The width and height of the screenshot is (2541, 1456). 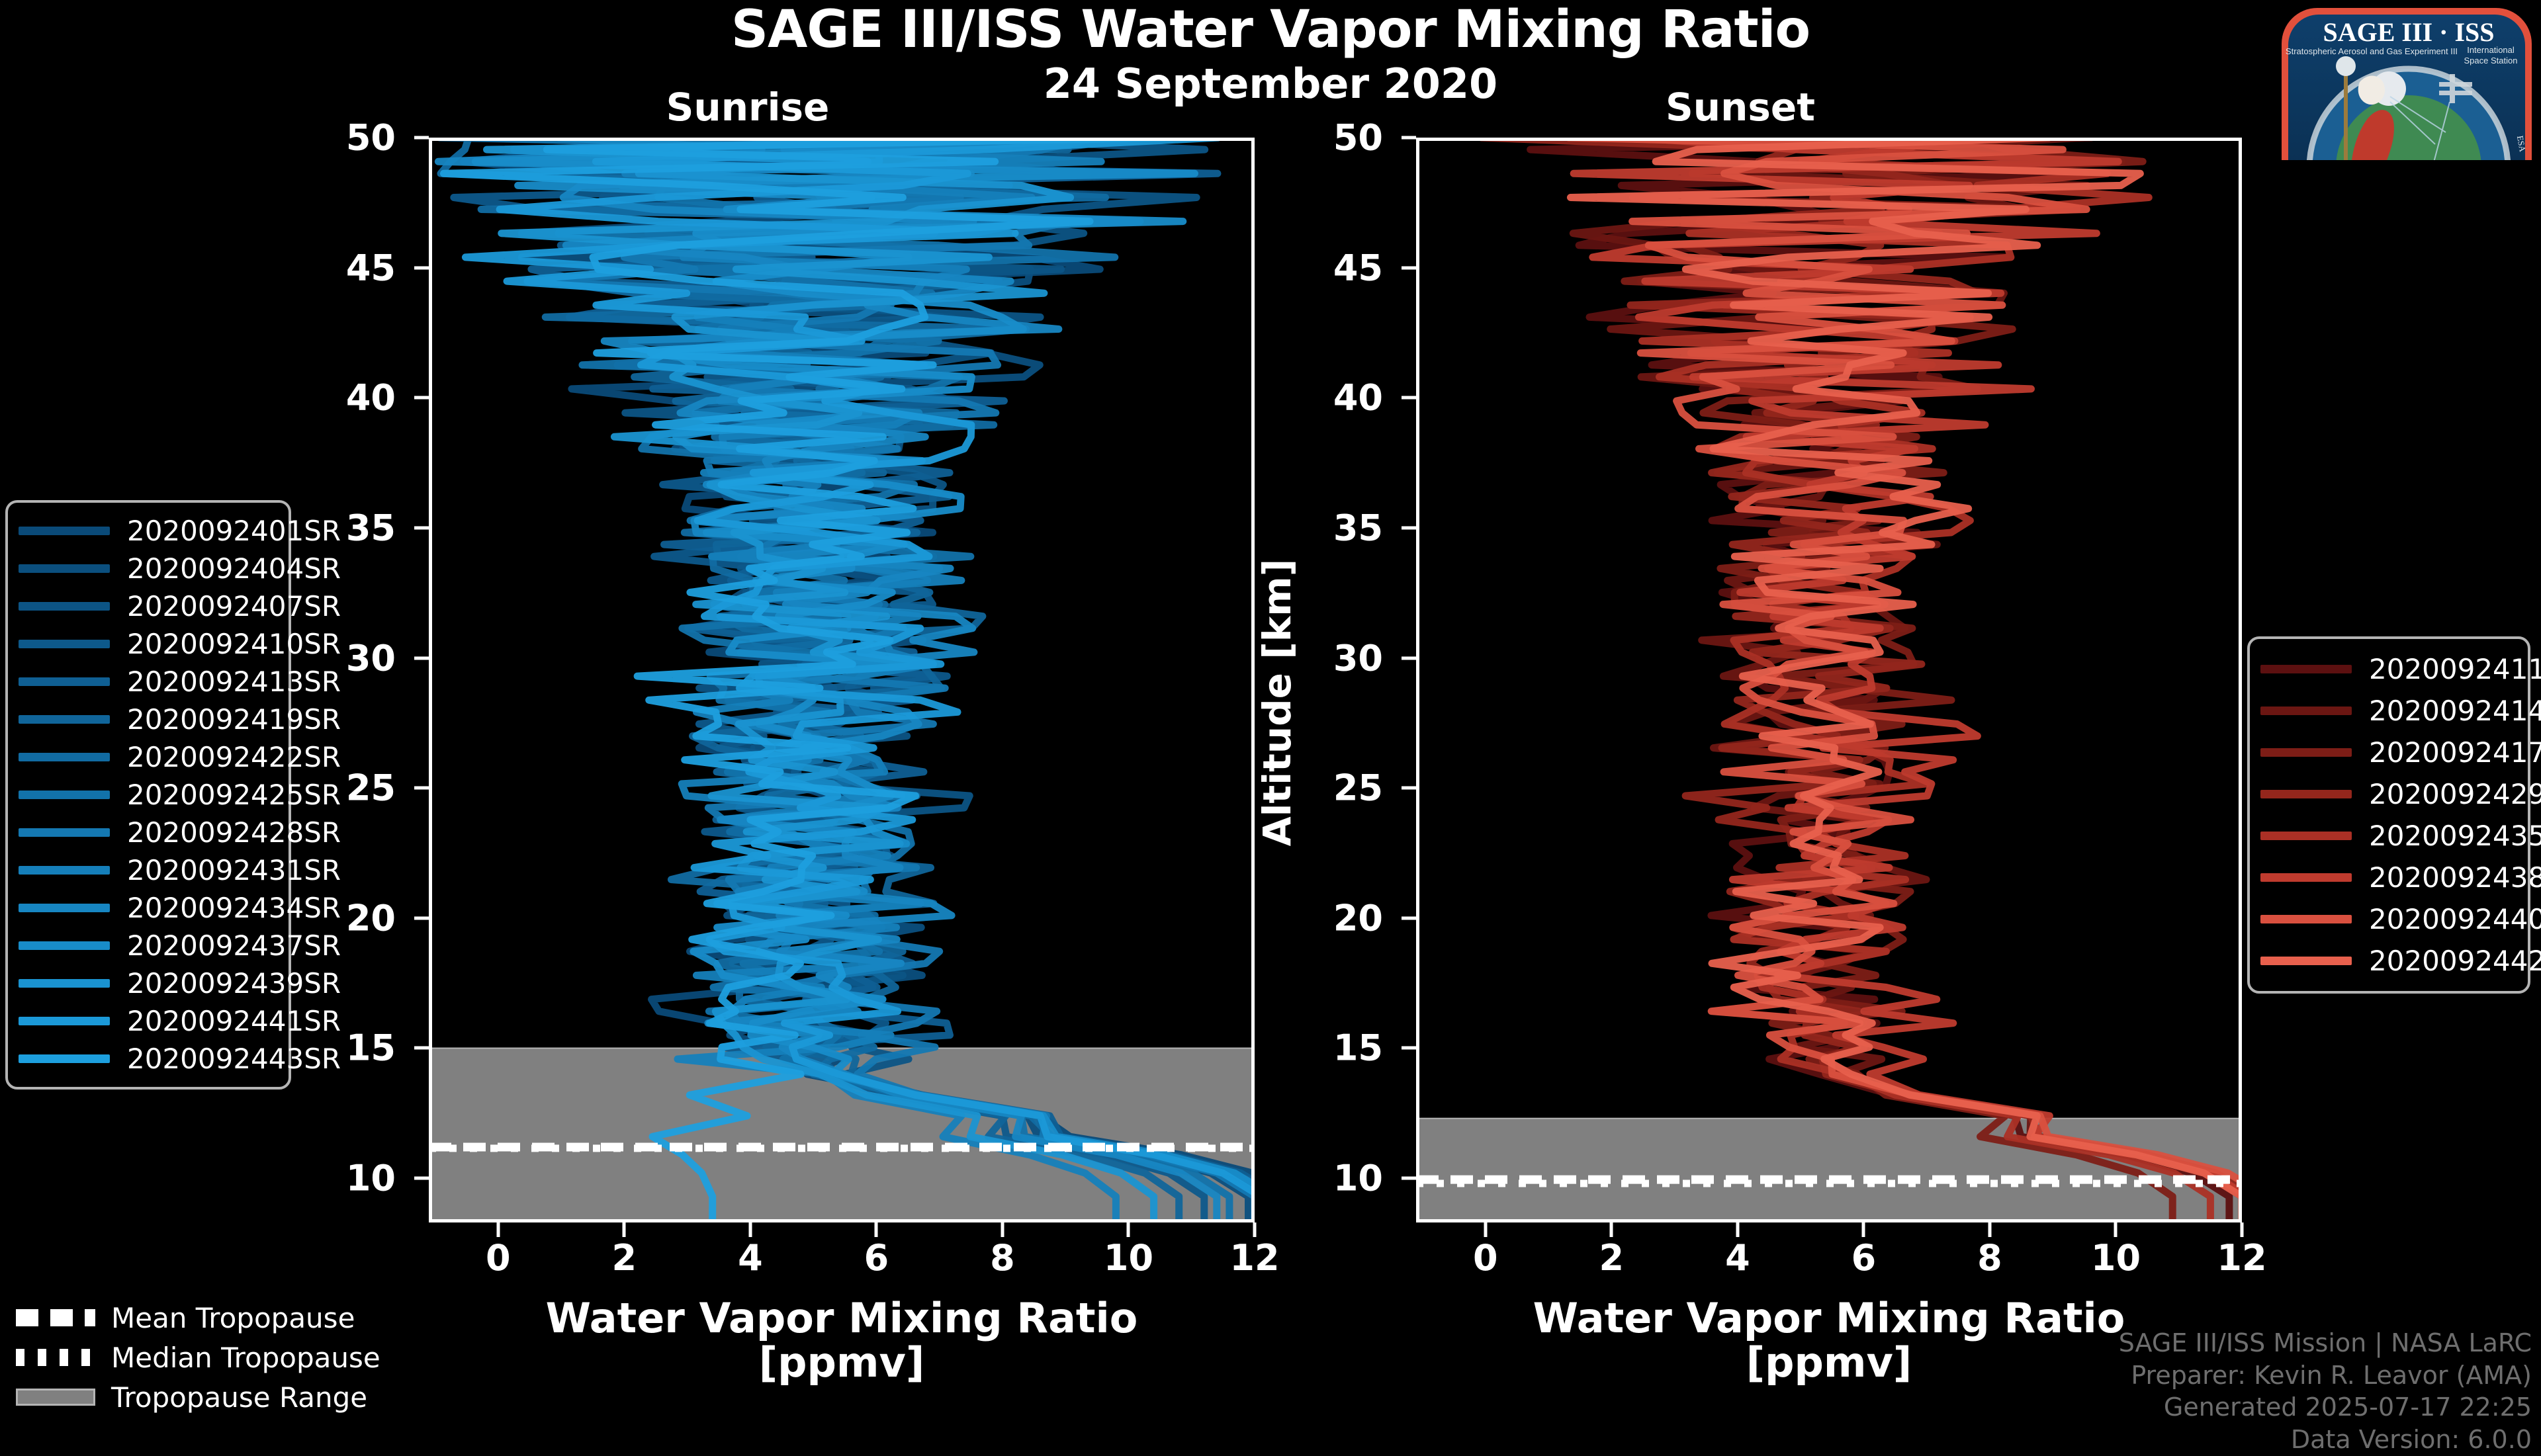 What do you see at coordinates (1128, 1258) in the screenshot?
I see `x-tick-label: 10` at bounding box center [1128, 1258].